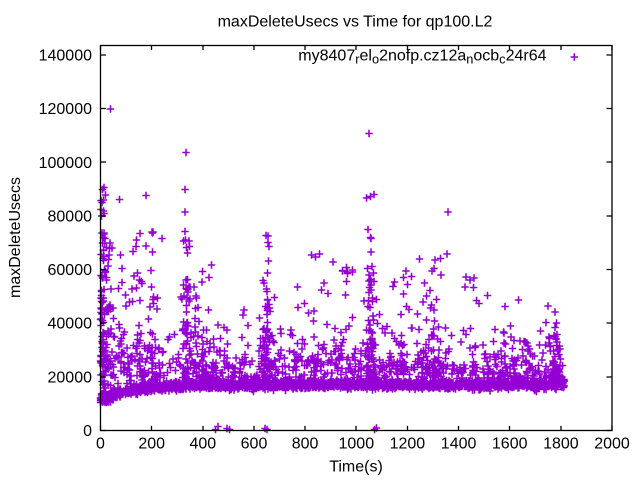  Describe the element at coordinates (459, 444) in the screenshot. I see `svg-text: 1400` at that location.